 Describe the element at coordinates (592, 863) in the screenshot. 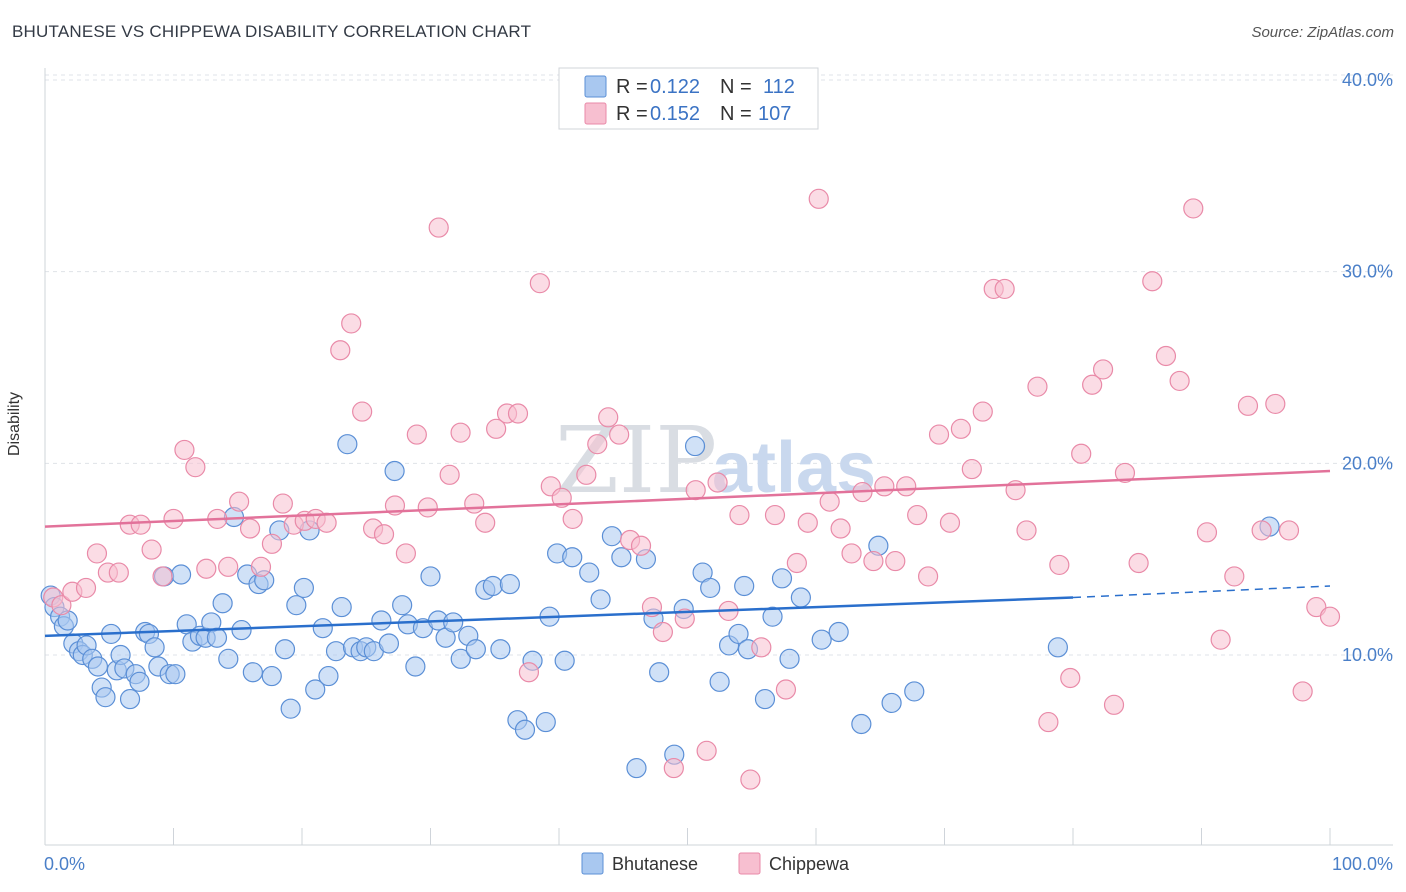

I see `bottom-legend-swatch-bhutanese` at that location.